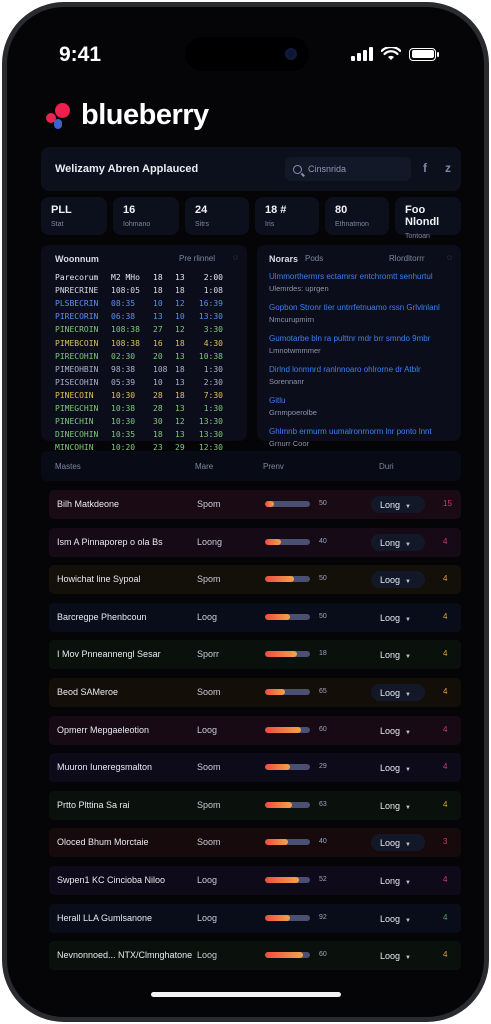 The height and width of the screenshot is (1024, 491). I want to click on table-row: Howichat line Sypoal Spom 50 Loog ▼ 4, so click(255, 580).